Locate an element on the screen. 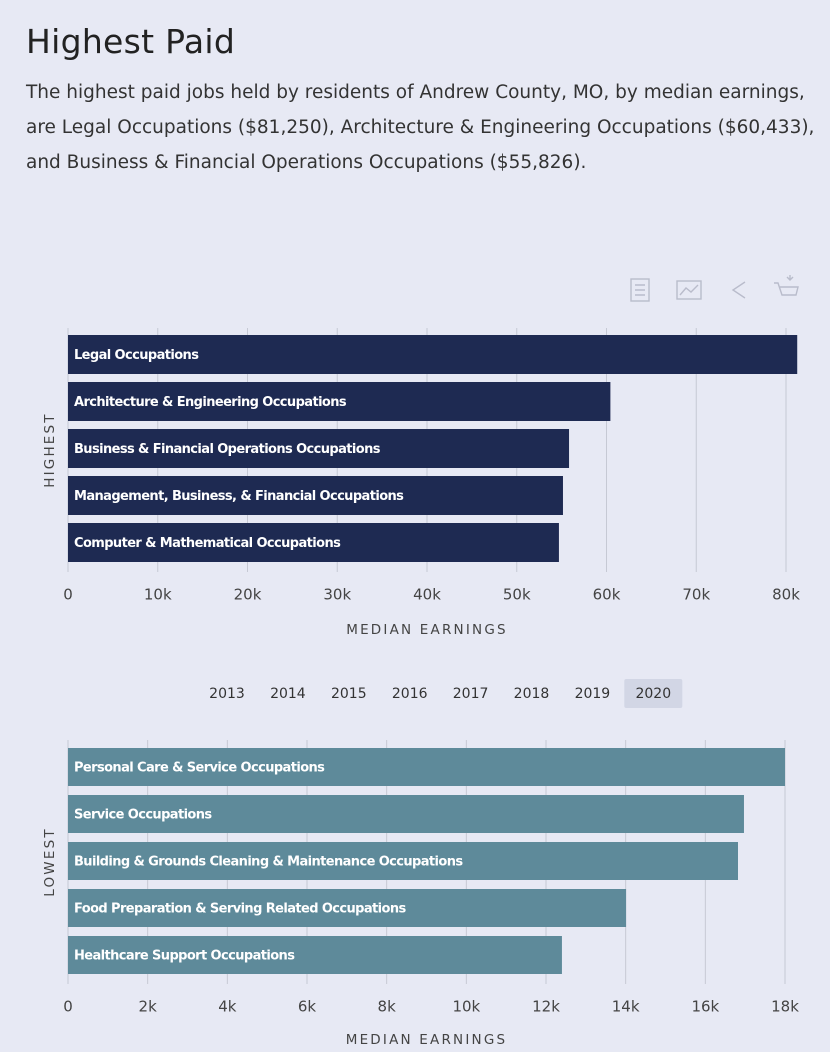 This screenshot has height=1052, width=830. table-icon-lines is located at coordinates (640, 290).